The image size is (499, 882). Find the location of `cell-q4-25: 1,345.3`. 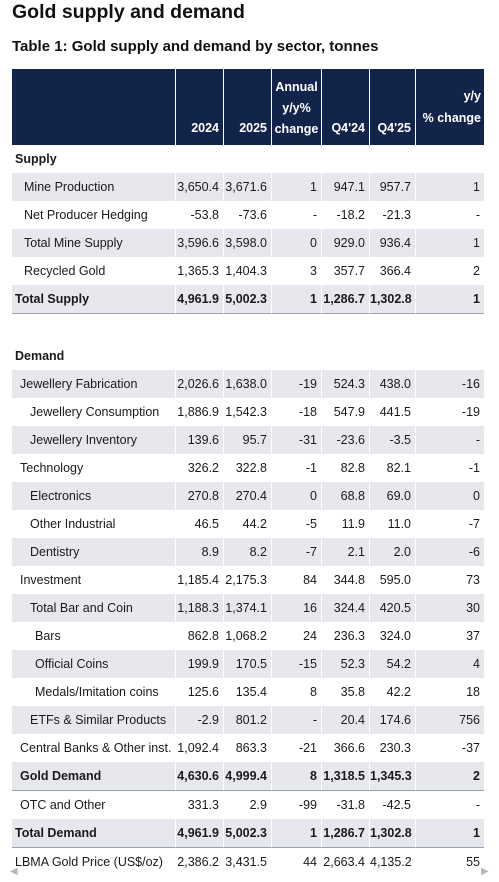

cell-q4-25: 1,345.3 is located at coordinates (393, 776).